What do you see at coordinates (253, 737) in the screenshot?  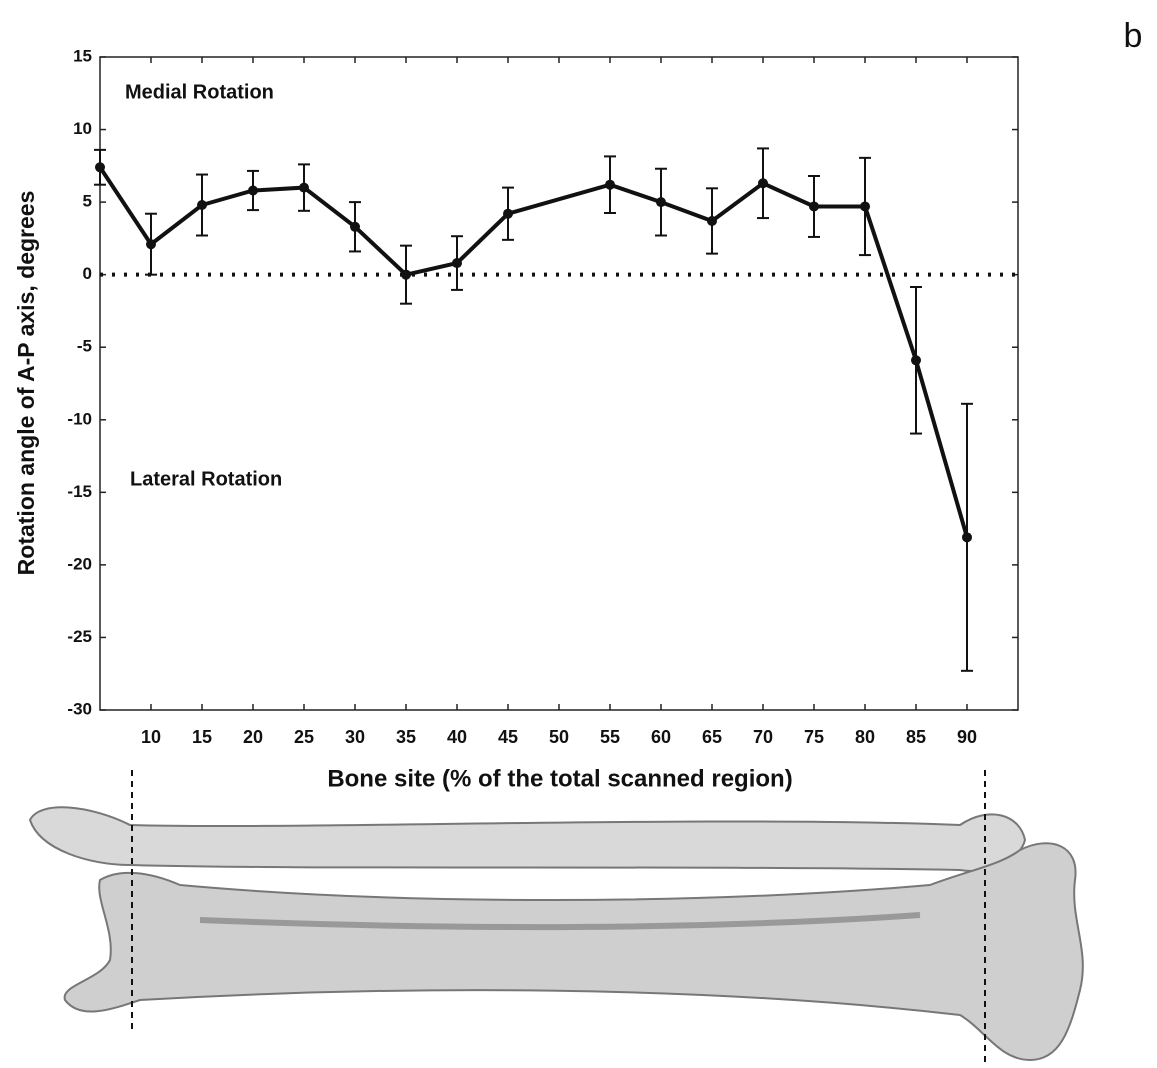 I see `x-tick-label: 20` at bounding box center [253, 737].